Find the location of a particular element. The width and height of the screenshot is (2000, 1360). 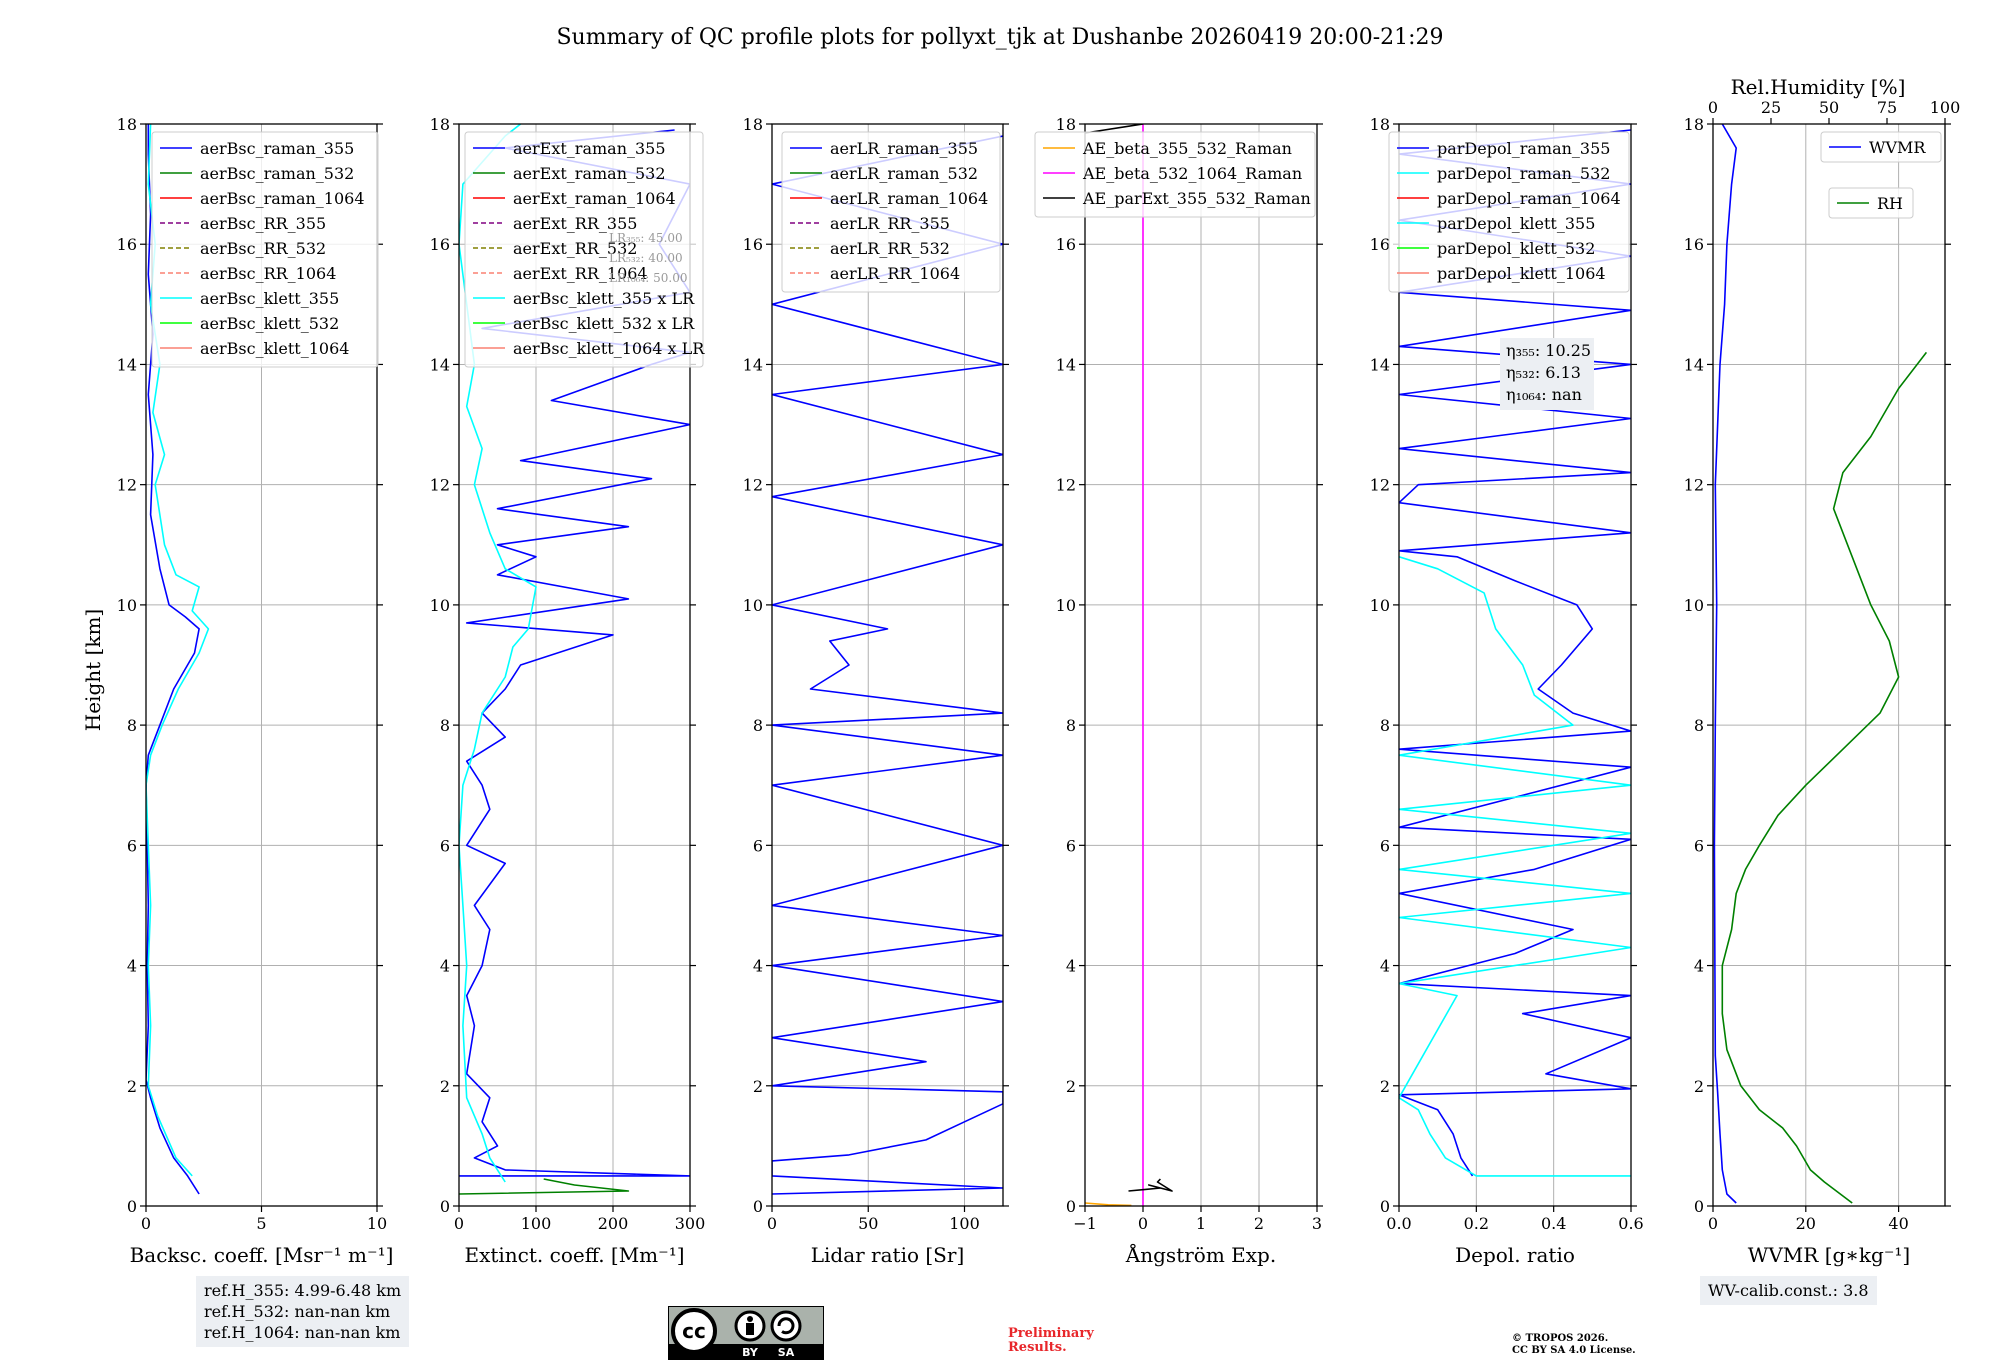

legend-label-aerBsc_raman_355: aerBsc_raman_355 is located at coordinates (277, 148).